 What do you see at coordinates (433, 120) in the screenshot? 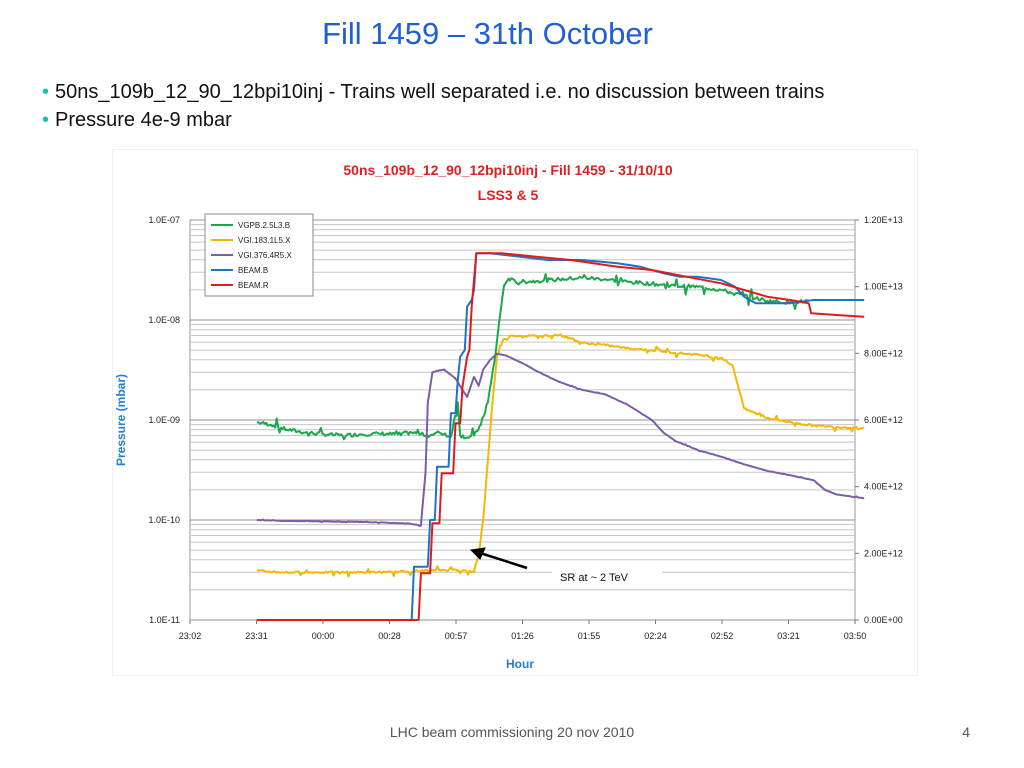
I see `bullet-item: • Pressure 4e-9 mbar` at bounding box center [433, 120].